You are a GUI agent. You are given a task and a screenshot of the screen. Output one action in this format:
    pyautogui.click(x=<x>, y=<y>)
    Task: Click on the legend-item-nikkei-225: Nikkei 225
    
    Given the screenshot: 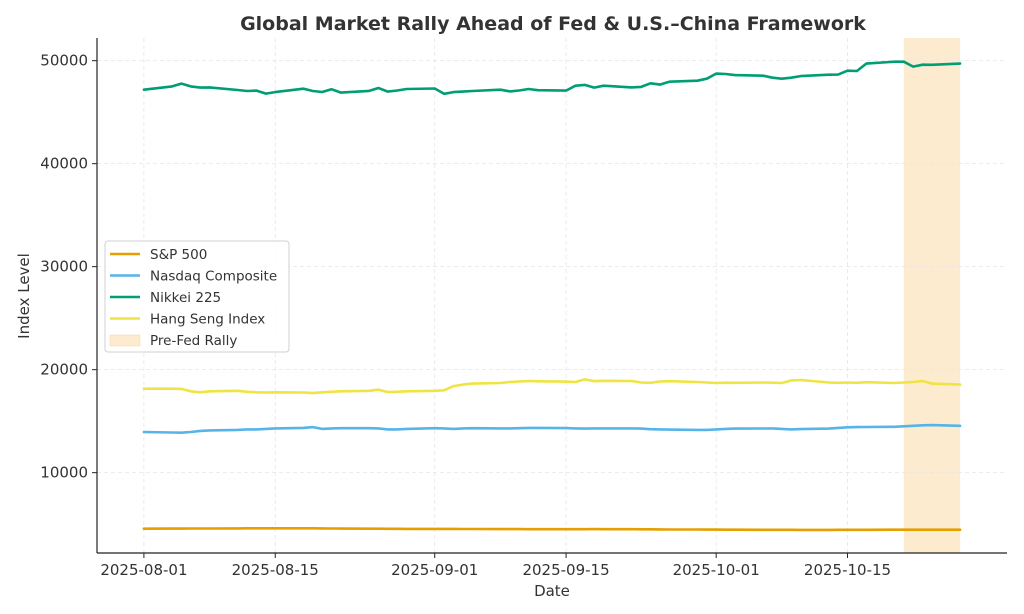 What is the action you would take?
    pyautogui.click(x=165, y=298)
    